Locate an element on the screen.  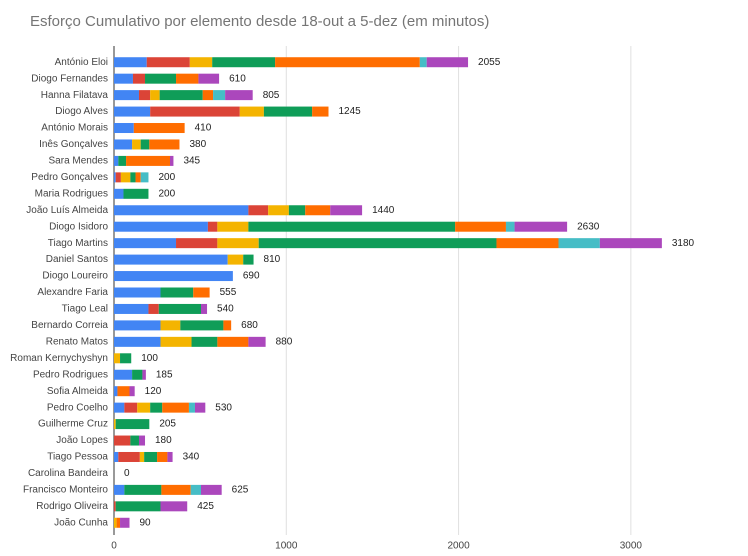
total-label: 1440 is located at coordinates (383, 210).